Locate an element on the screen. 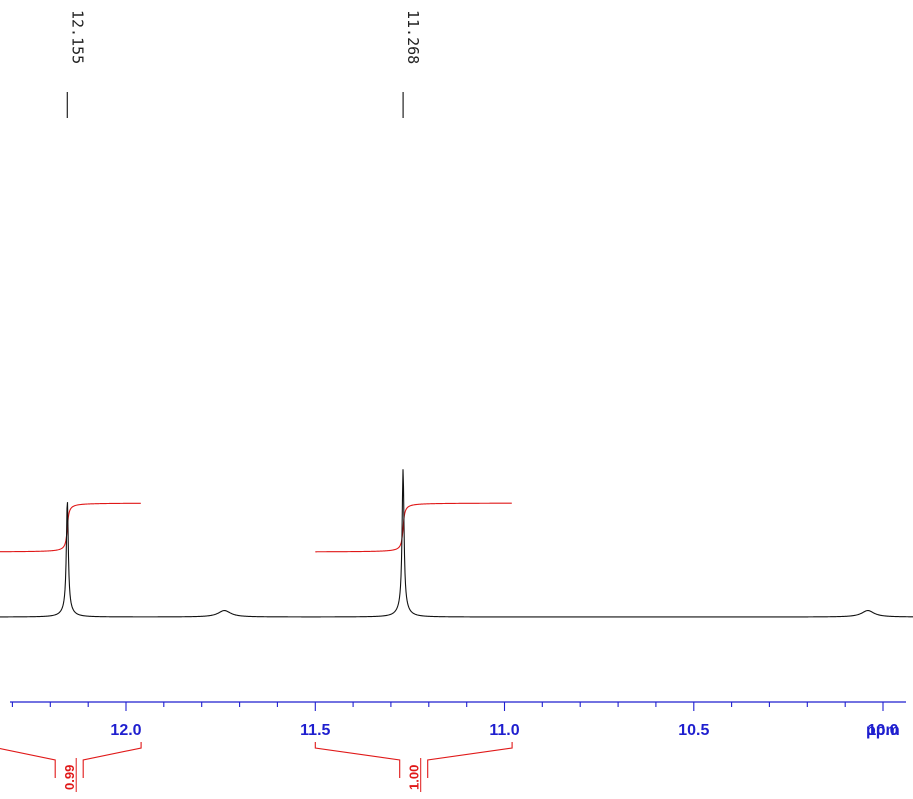 The height and width of the screenshot is (799, 913). peak-label-text: 11.268 is located at coordinates (413, 37).